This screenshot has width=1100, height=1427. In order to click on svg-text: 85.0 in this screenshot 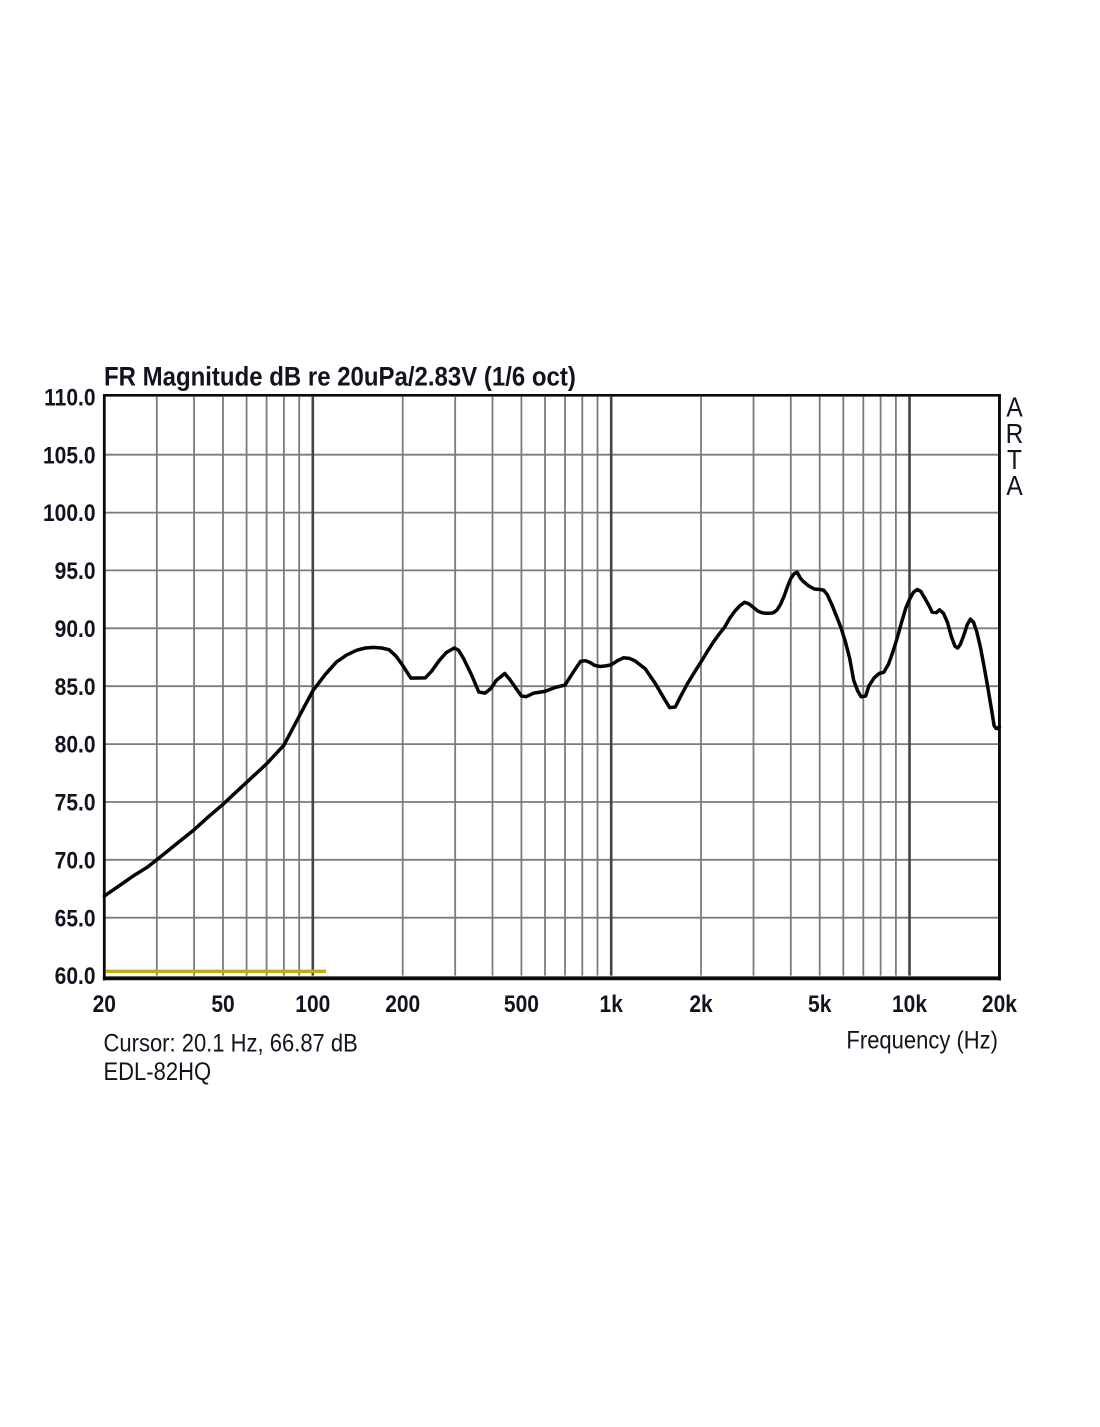, I will do `click(75, 687)`.